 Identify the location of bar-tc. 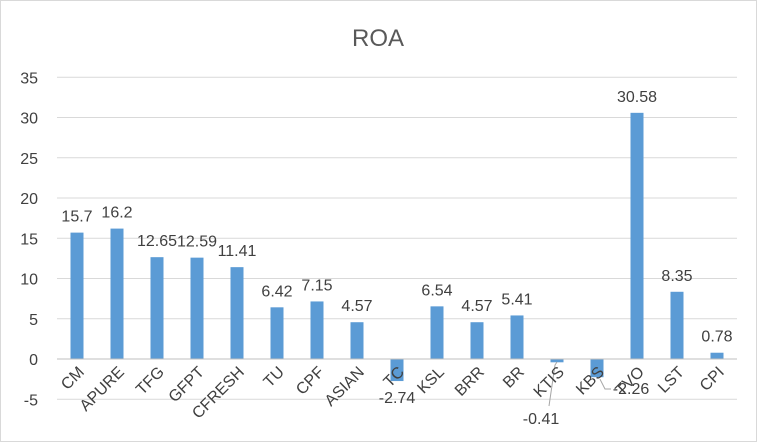
(397, 370).